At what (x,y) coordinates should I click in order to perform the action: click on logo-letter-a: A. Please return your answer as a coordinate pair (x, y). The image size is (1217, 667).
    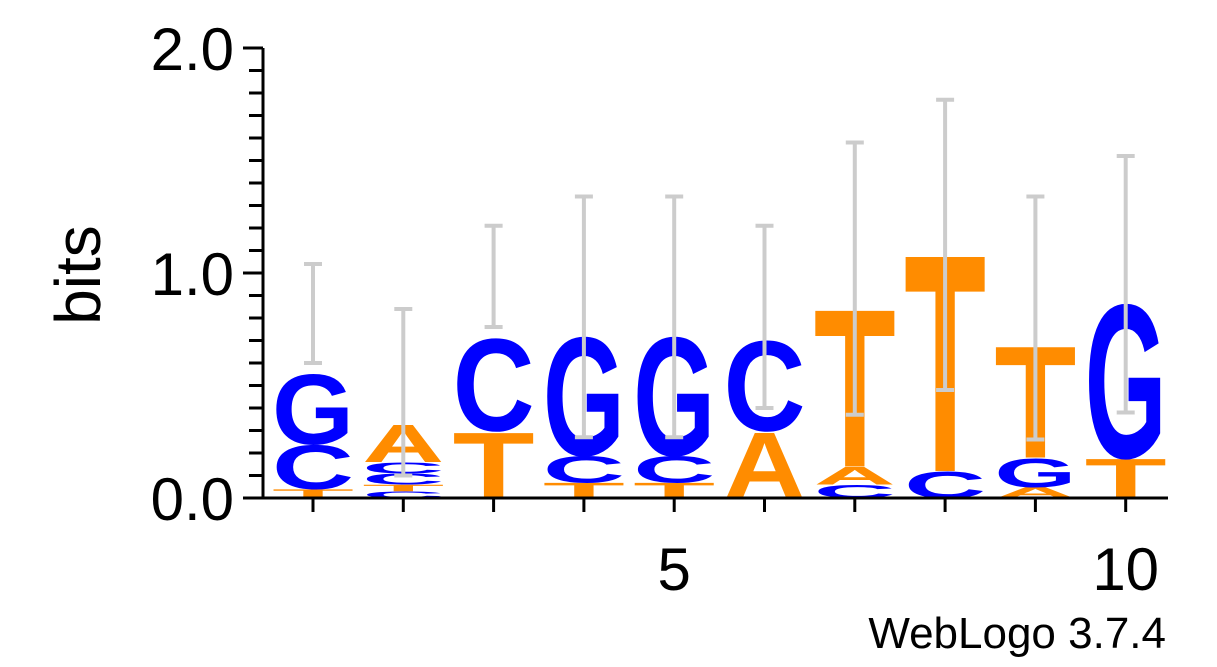
    Looking at the image, I should click on (855, 476).